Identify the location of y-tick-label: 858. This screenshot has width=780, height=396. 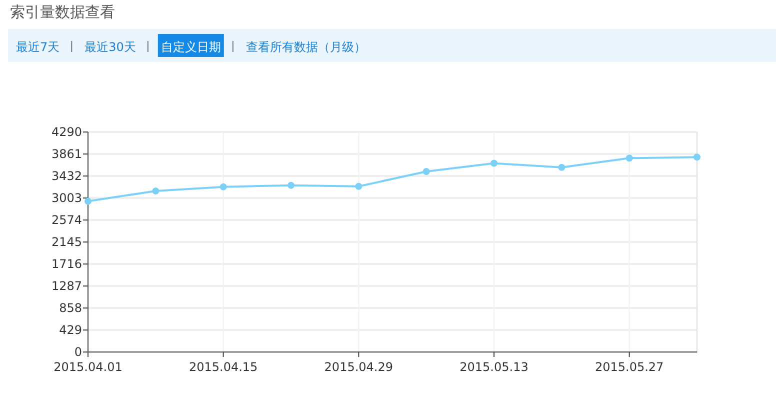
(70, 308).